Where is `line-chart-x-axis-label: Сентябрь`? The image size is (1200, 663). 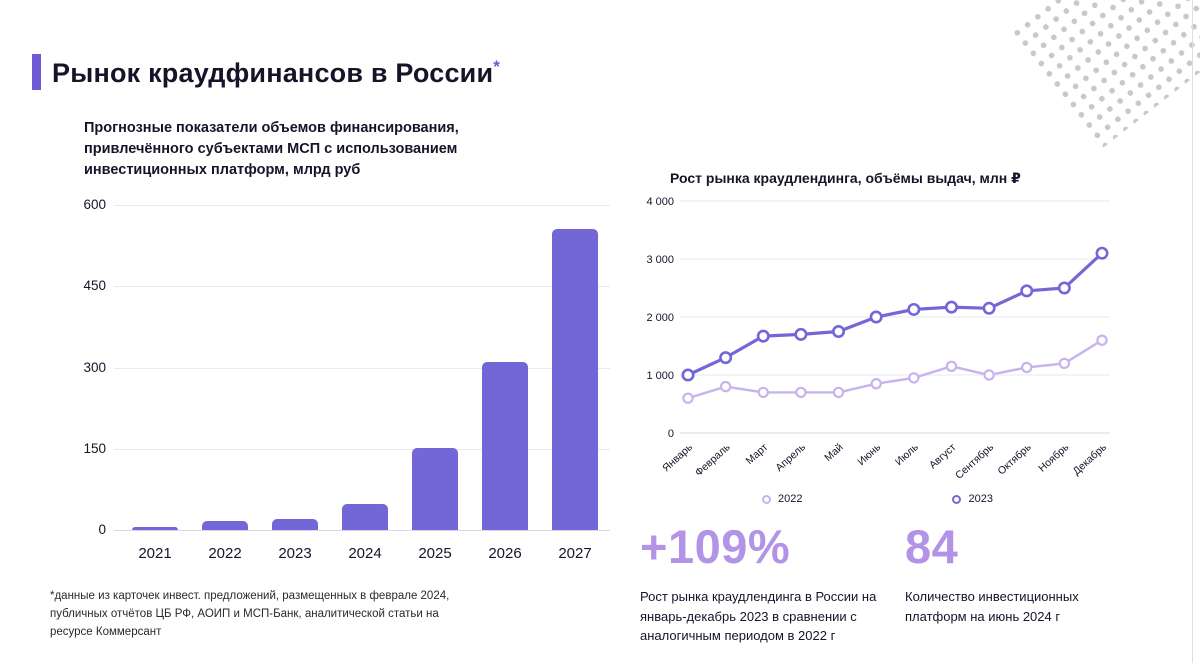
line-chart-x-axis-label: Сентябрь is located at coordinates (974, 461).